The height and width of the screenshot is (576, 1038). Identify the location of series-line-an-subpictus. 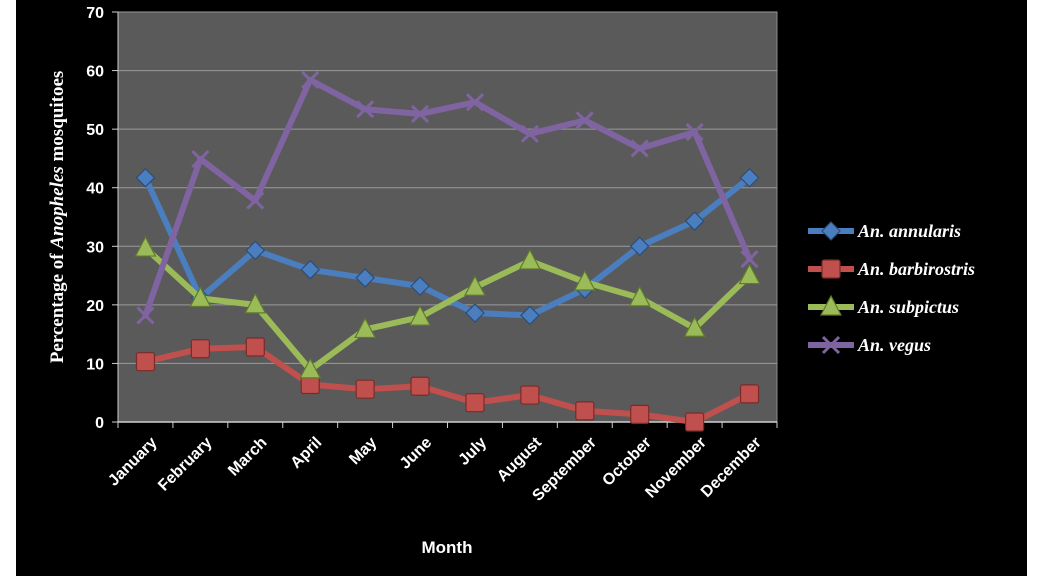
(447, 309).